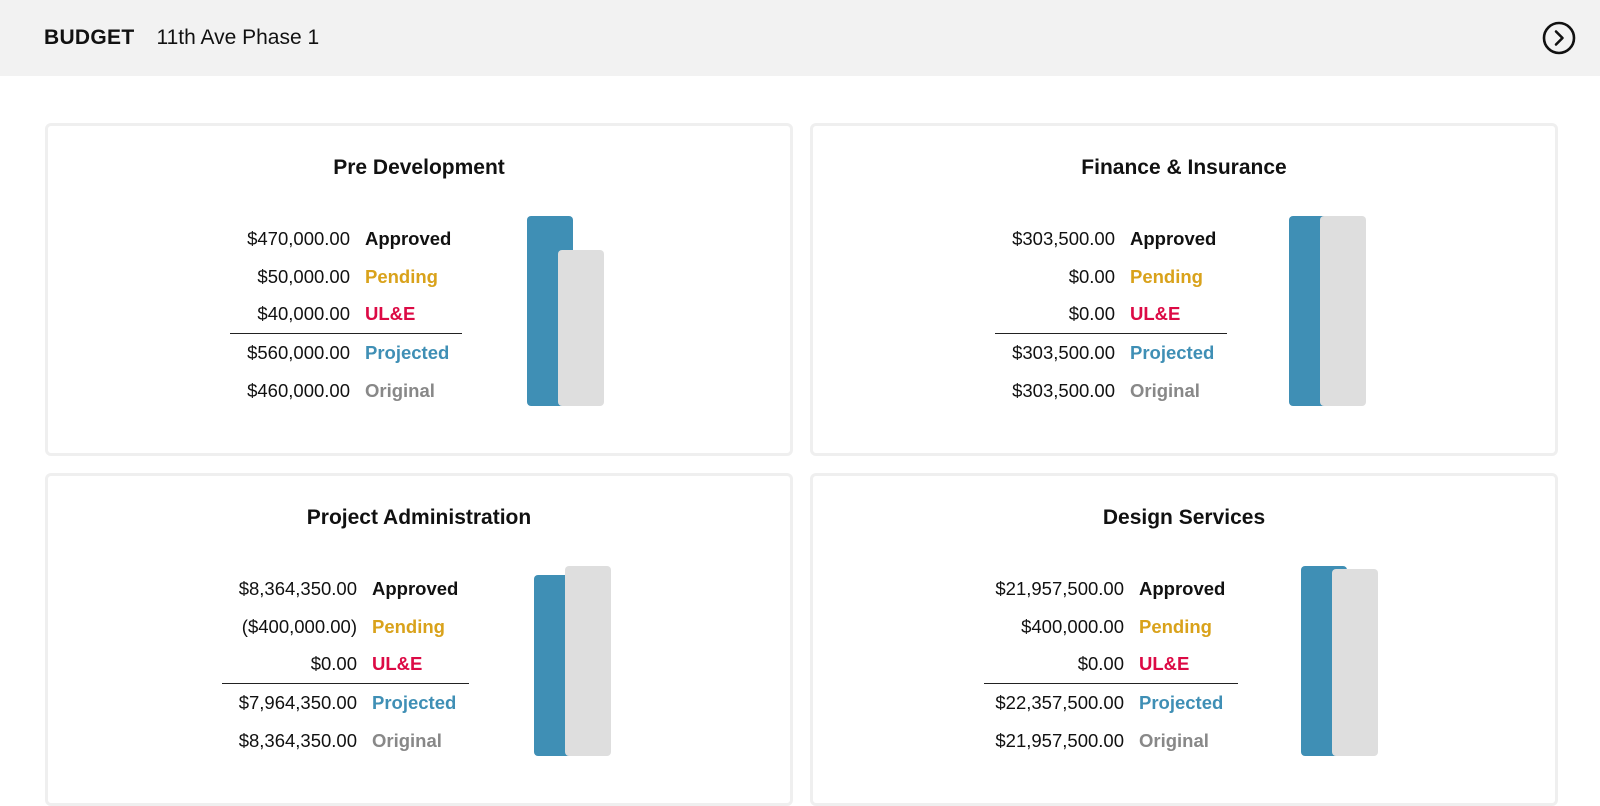  I want to click on amount-approved: $470,000.00, so click(298, 238).